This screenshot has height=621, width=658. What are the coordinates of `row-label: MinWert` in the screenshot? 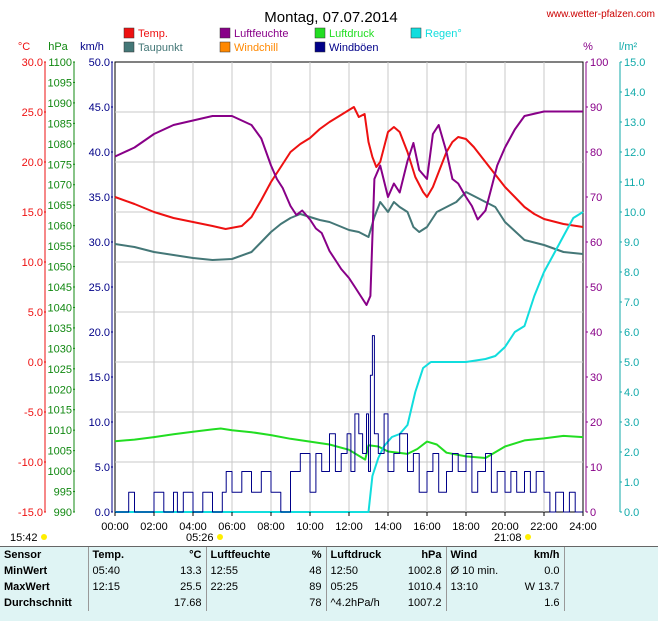 It's located at (26, 571).